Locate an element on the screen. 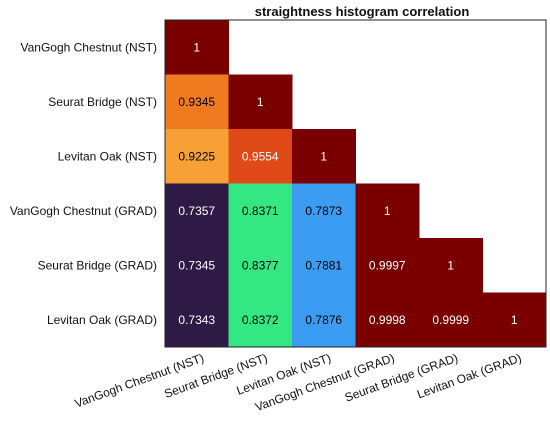 The width and height of the screenshot is (550, 433). heatmap-cell-value: 0.7873 is located at coordinates (323, 211).